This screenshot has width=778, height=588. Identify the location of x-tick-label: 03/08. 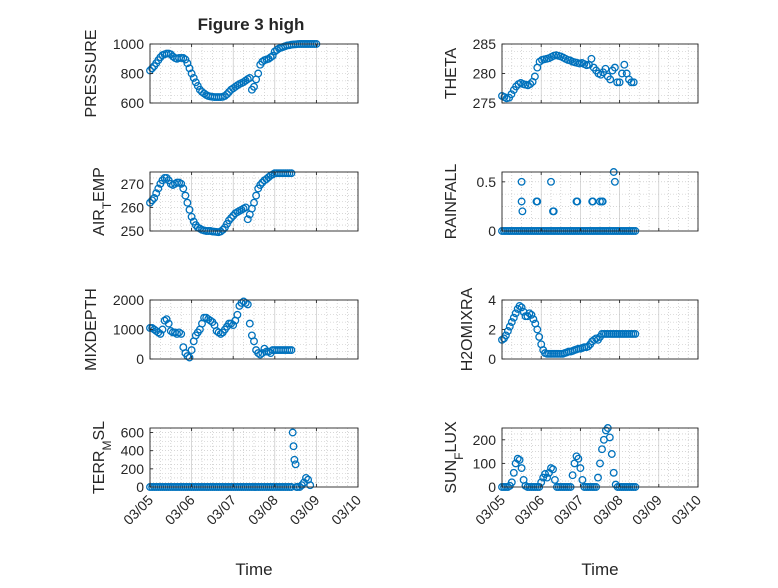
(263, 510).